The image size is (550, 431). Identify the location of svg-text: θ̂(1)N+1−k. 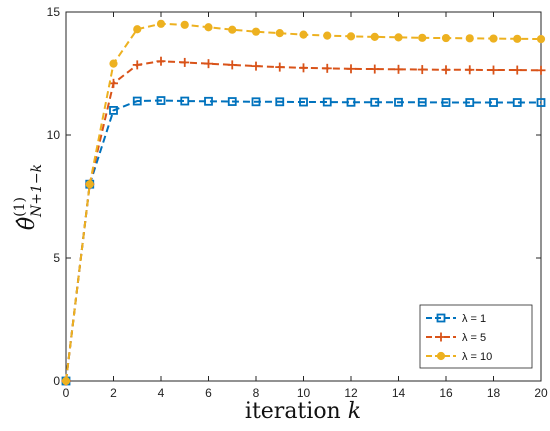
(28, 197).